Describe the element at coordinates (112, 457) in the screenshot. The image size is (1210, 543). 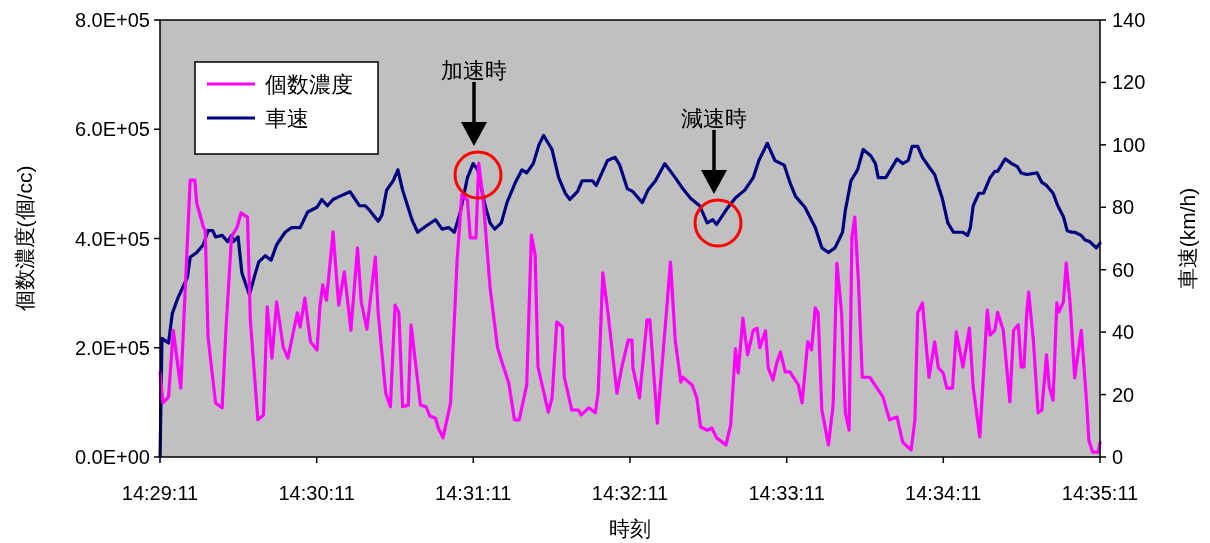
I see `y-tick-label: 0.0E+00` at that location.